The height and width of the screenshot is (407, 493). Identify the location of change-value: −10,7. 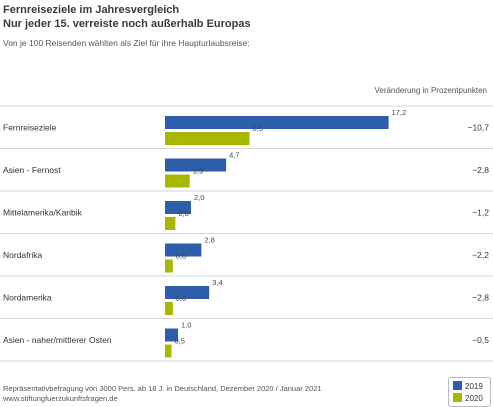
(478, 127).